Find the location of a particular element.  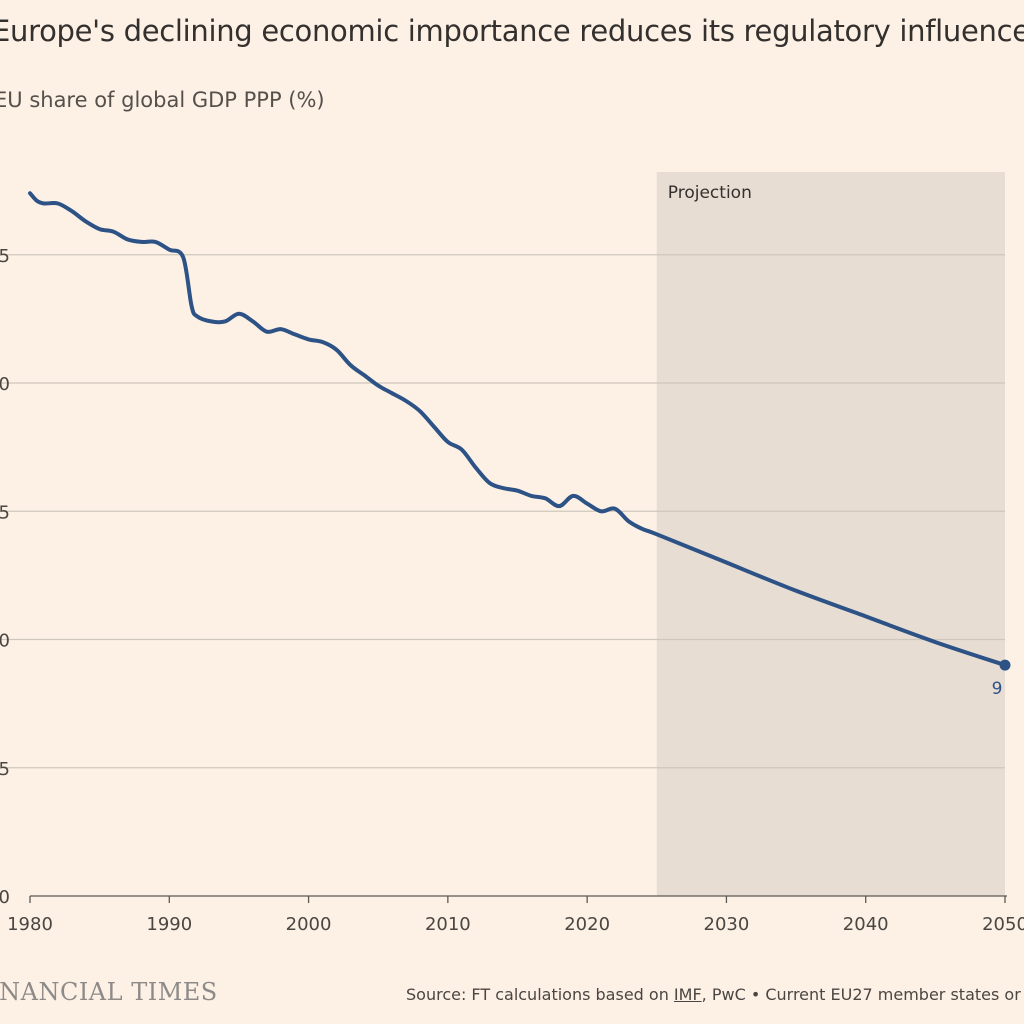

y-tick-label-10: 10 is located at coordinates (5, 641).